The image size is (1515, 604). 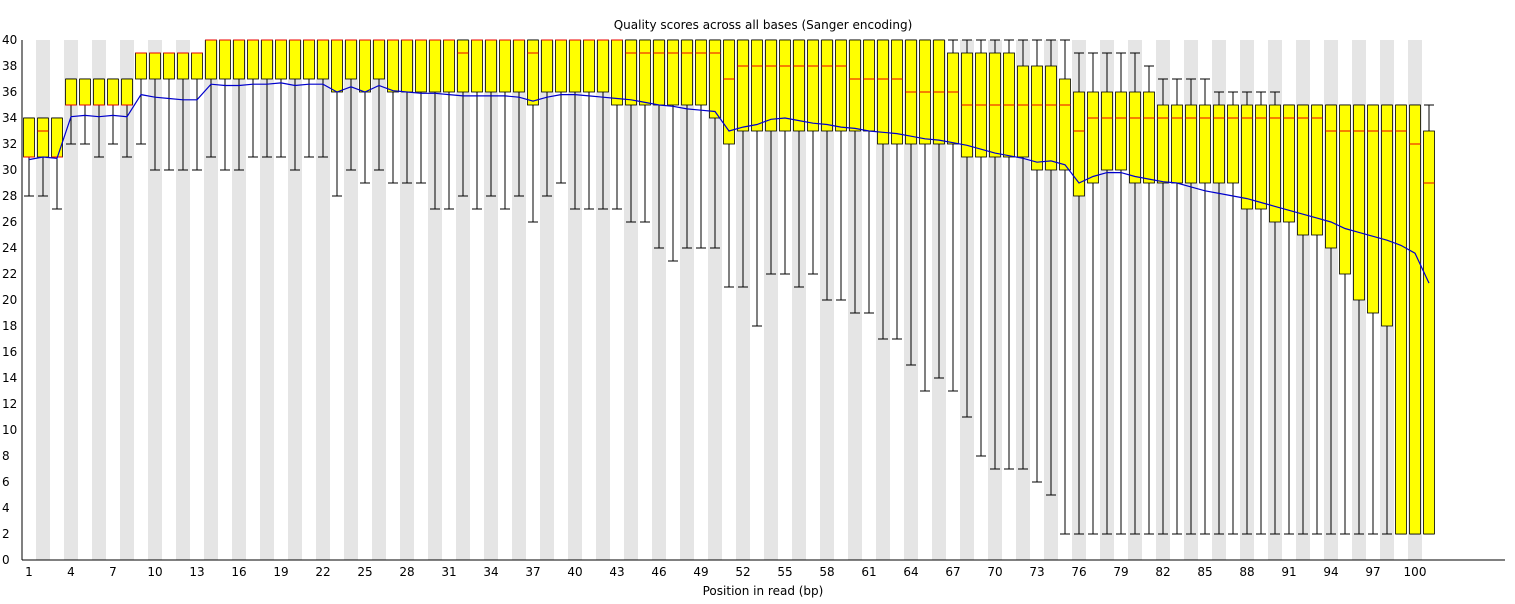 I want to click on y-tick-label: 14, so click(x=9, y=378).